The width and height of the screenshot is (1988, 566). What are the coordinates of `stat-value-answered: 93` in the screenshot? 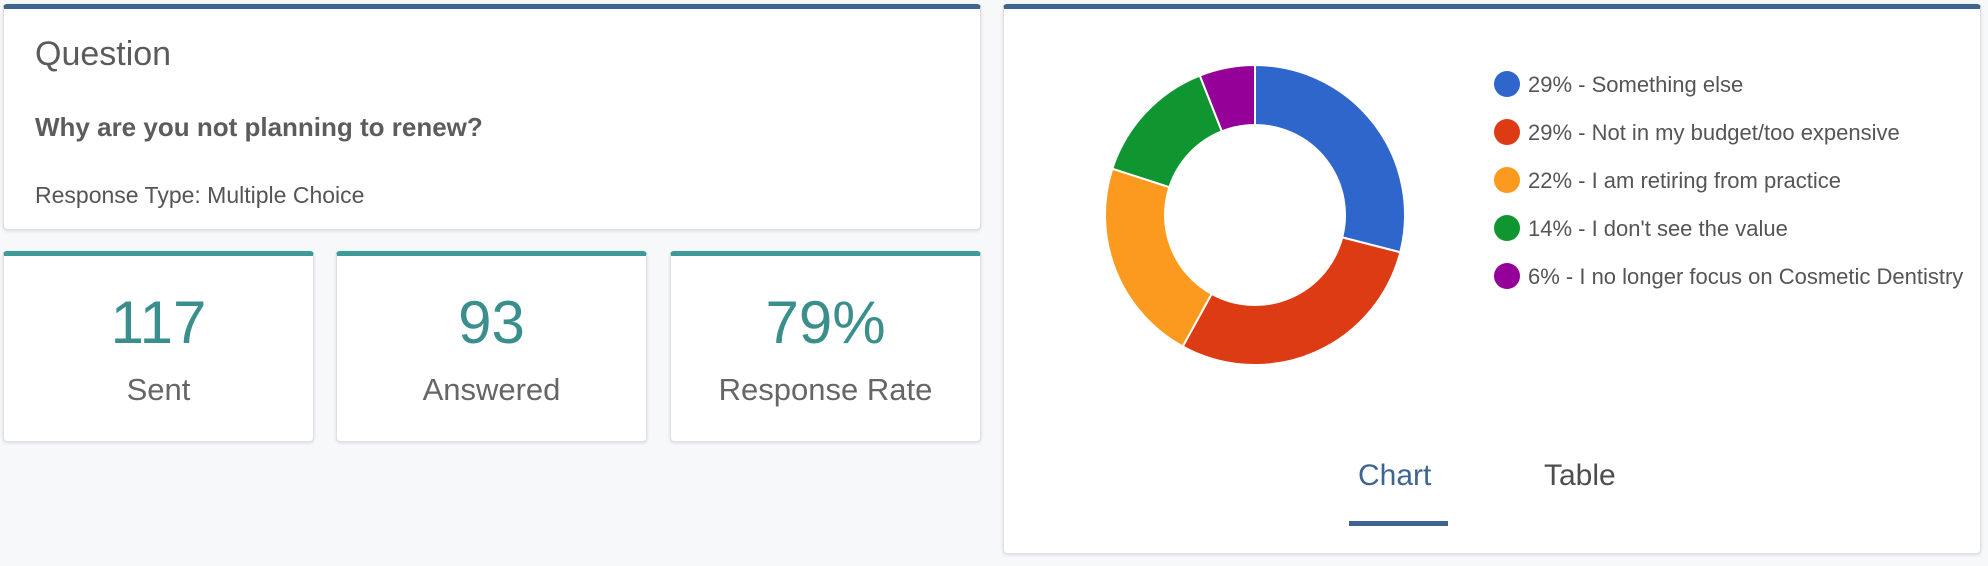 It's located at (491, 322).